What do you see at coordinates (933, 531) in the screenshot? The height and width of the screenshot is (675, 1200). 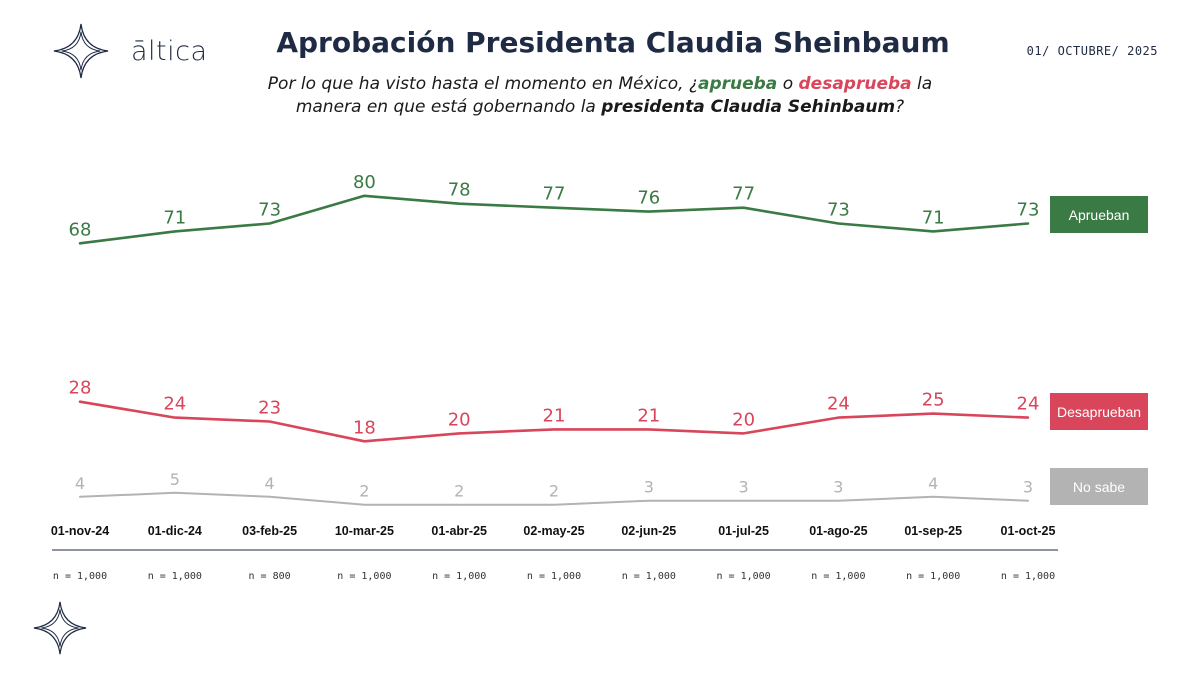 I see `x-tick-label: 01-sep-25` at bounding box center [933, 531].